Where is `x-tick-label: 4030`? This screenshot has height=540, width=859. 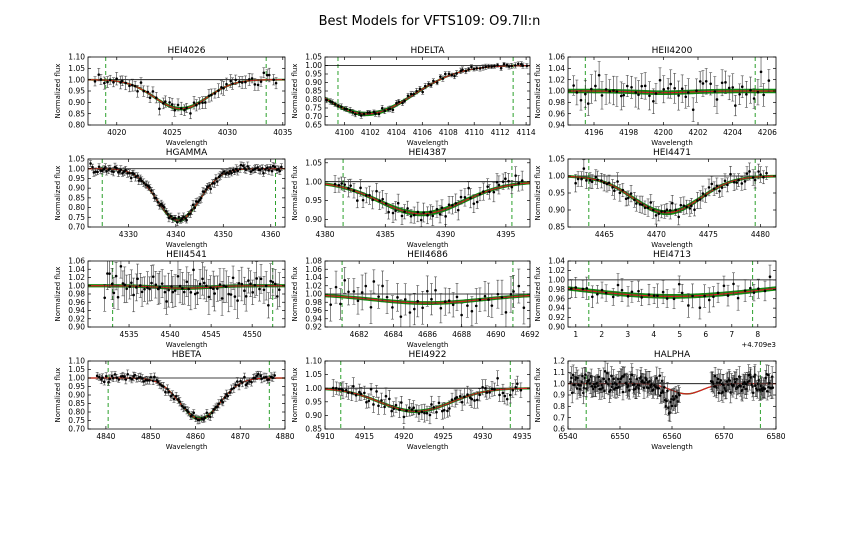 x-tick-label: 4030 is located at coordinates (227, 132).